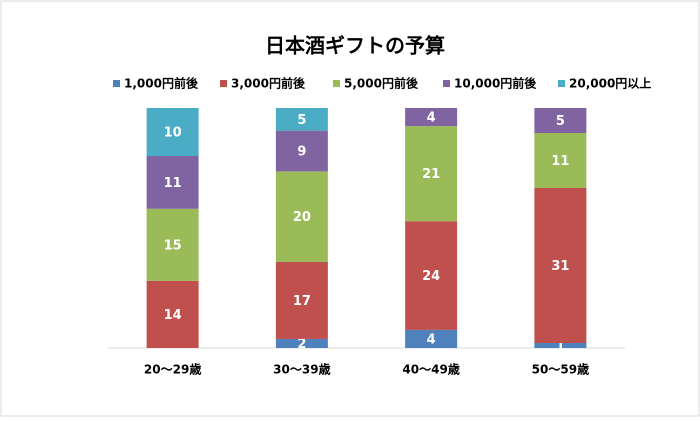 The image size is (700, 421). I want to click on x-tick-label: 50～59歳, so click(560, 369).